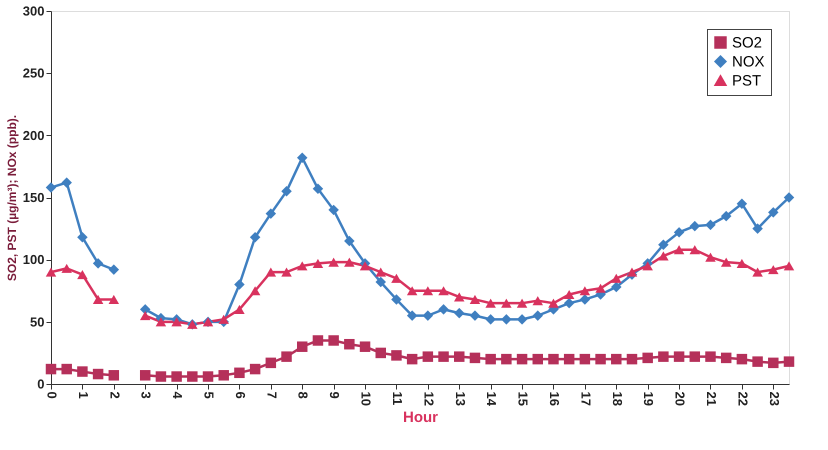 The width and height of the screenshot is (828, 450). I want to click on x-axis-title: Hour, so click(420, 417).